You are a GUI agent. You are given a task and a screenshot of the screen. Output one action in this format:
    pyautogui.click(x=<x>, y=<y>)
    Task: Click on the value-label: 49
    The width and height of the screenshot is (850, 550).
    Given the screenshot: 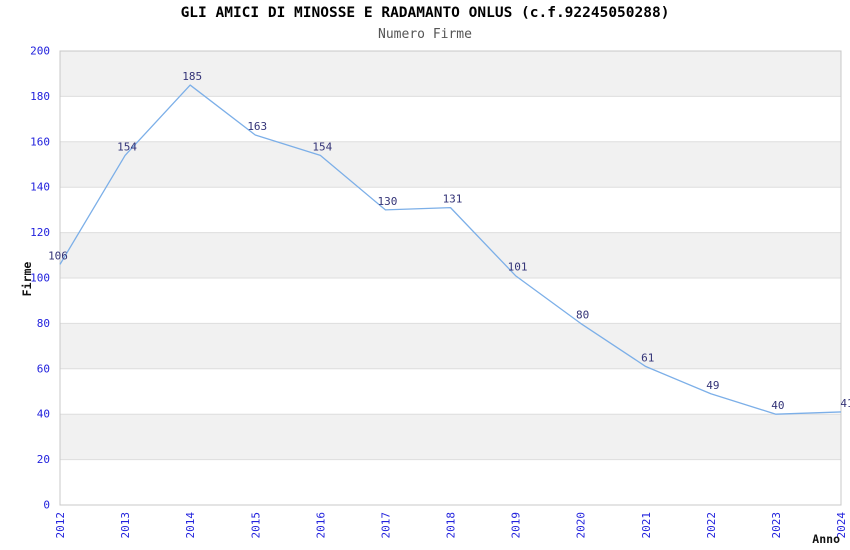 What is the action you would take?
    pyautogui.click(x=712, y=385)
    